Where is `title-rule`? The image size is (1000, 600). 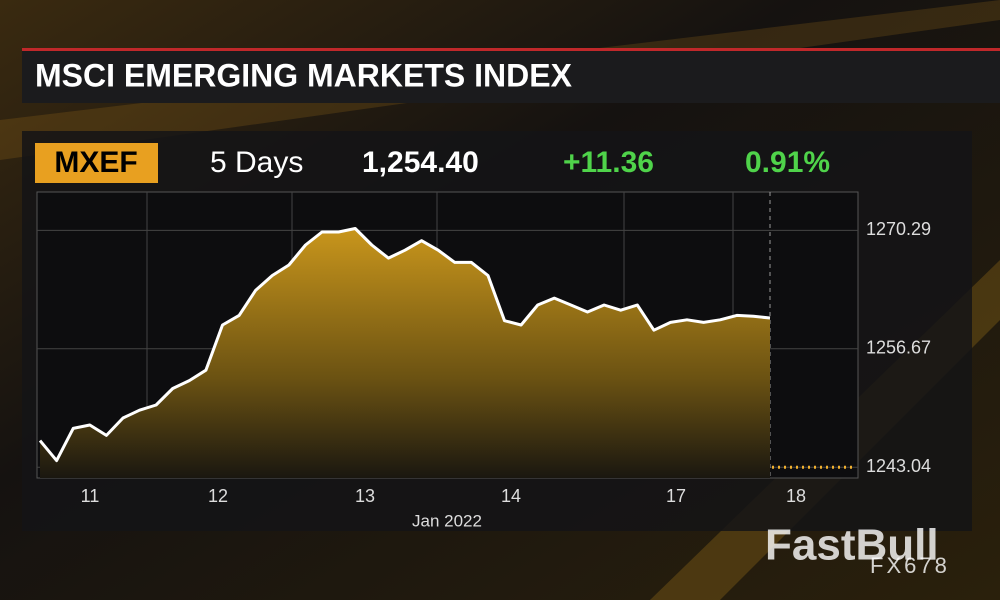 title-rule is located at coordinates (511, 49).